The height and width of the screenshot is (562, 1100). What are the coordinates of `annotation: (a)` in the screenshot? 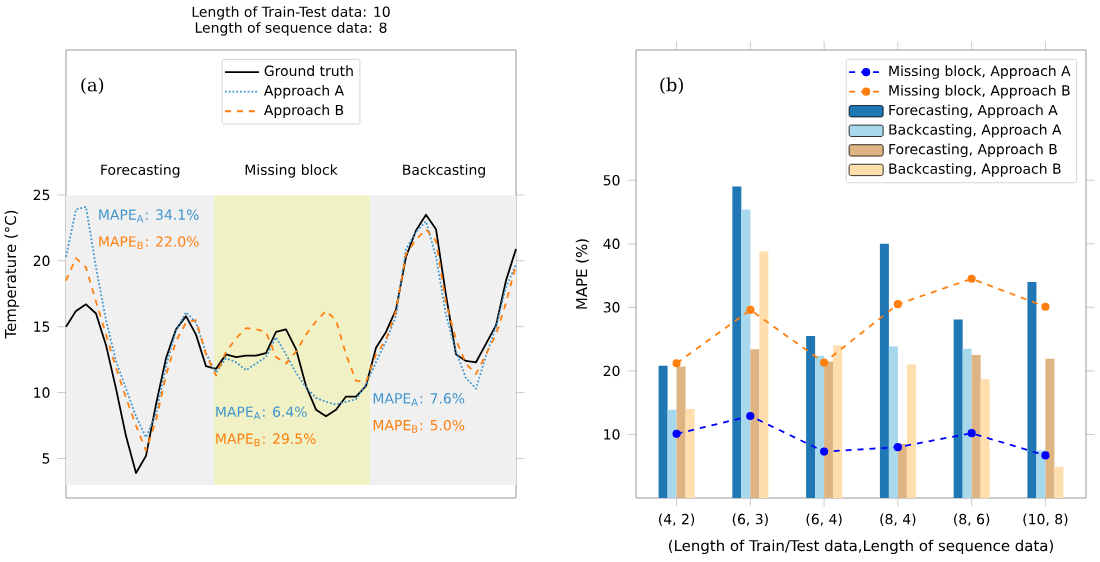 It's located at (92, 86).